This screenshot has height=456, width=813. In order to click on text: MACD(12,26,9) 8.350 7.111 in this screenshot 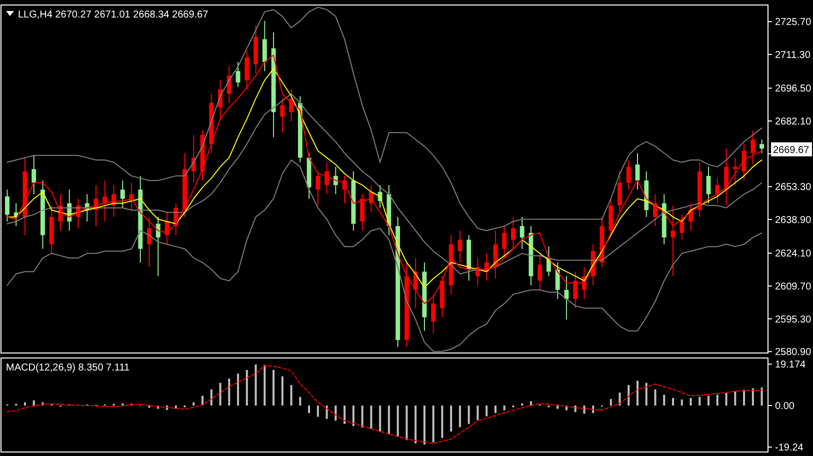, I will do `click(68, 368)`.